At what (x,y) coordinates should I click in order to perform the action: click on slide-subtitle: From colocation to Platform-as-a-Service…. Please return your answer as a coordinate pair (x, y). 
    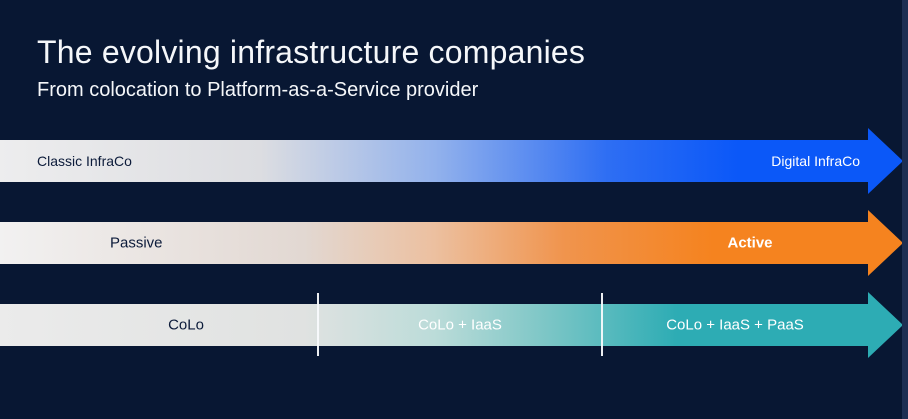
    Looking at the image, I should click on (258, 90).